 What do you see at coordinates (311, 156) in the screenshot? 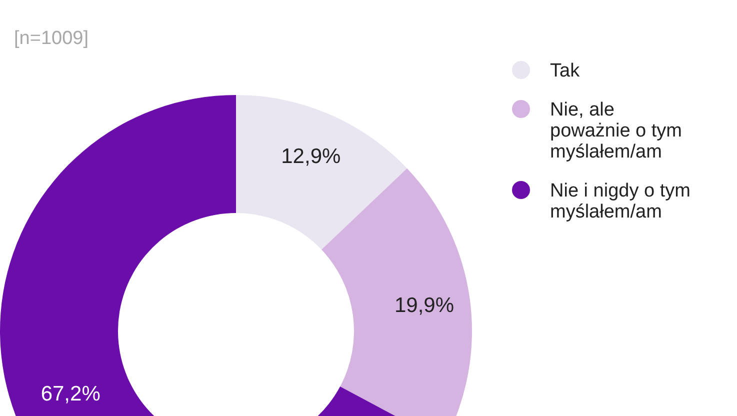
I see `data-label: 12,9%` at bounding box center [311, 156].